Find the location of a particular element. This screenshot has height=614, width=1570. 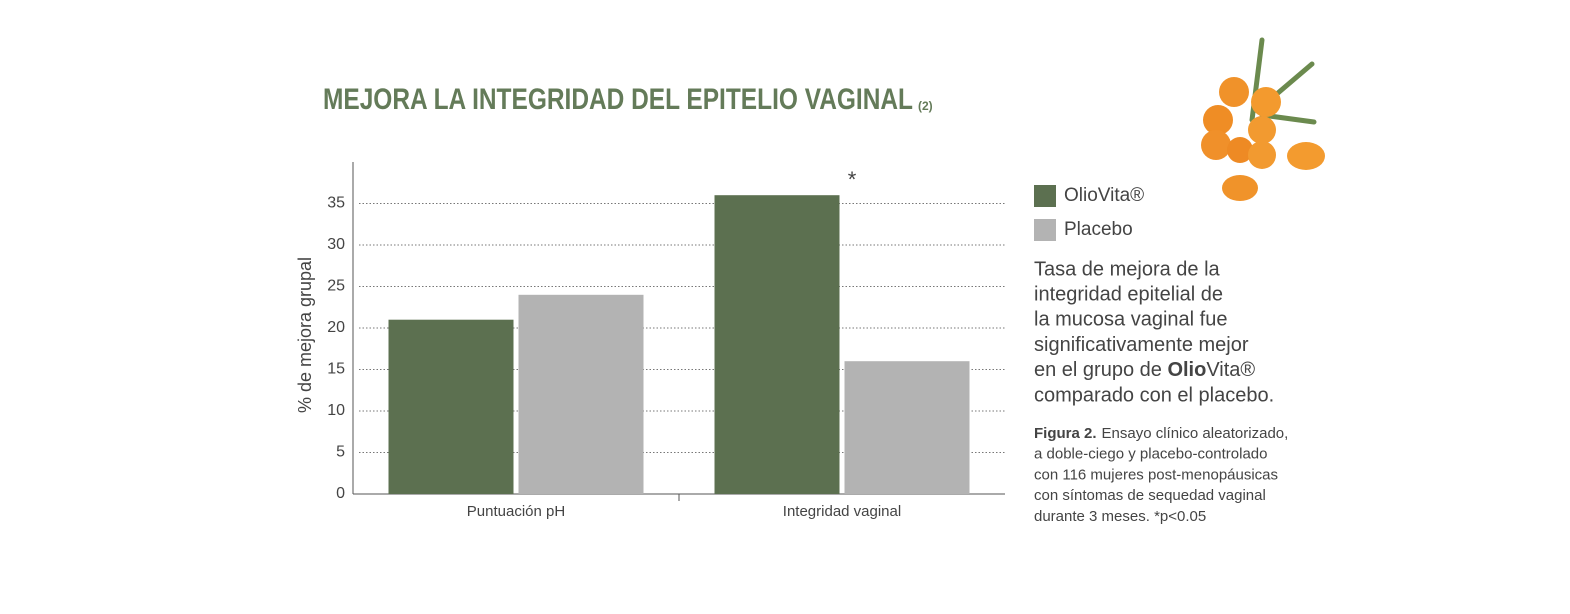

description-segment: en el grupo de is located at coordinates (1100, 370).